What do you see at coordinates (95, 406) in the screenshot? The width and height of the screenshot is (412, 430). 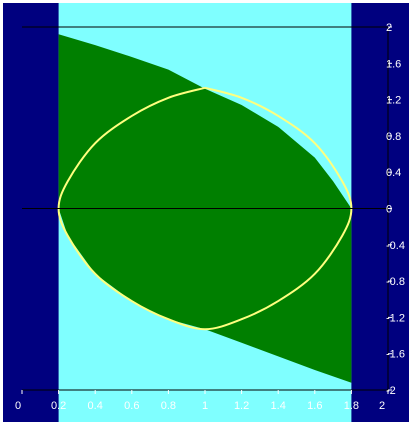 I see `x-tick-label: 0.4` at bounding box center [95, 406].